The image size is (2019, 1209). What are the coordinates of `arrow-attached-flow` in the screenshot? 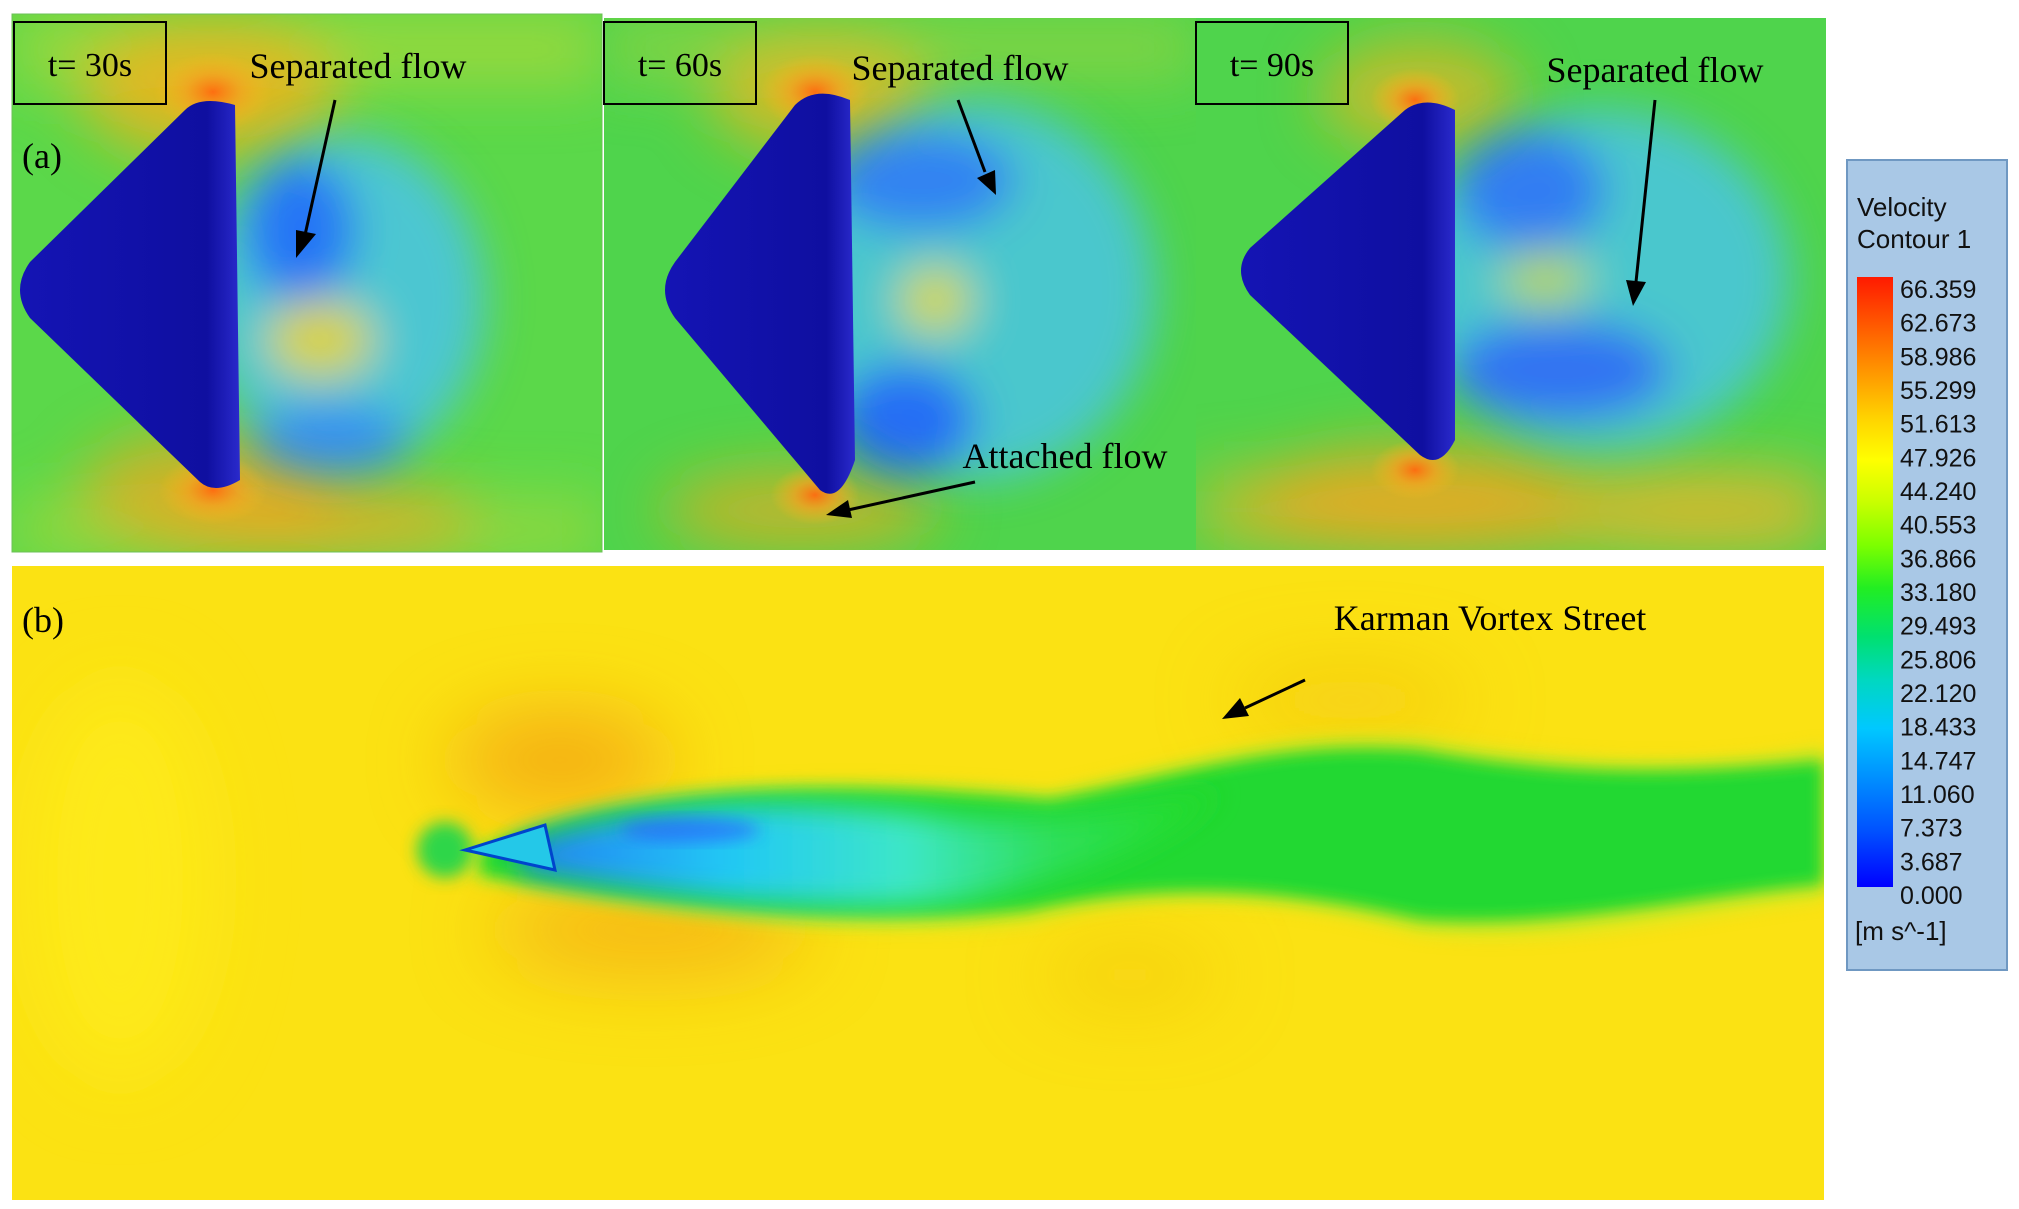 It's located at (901, 499).